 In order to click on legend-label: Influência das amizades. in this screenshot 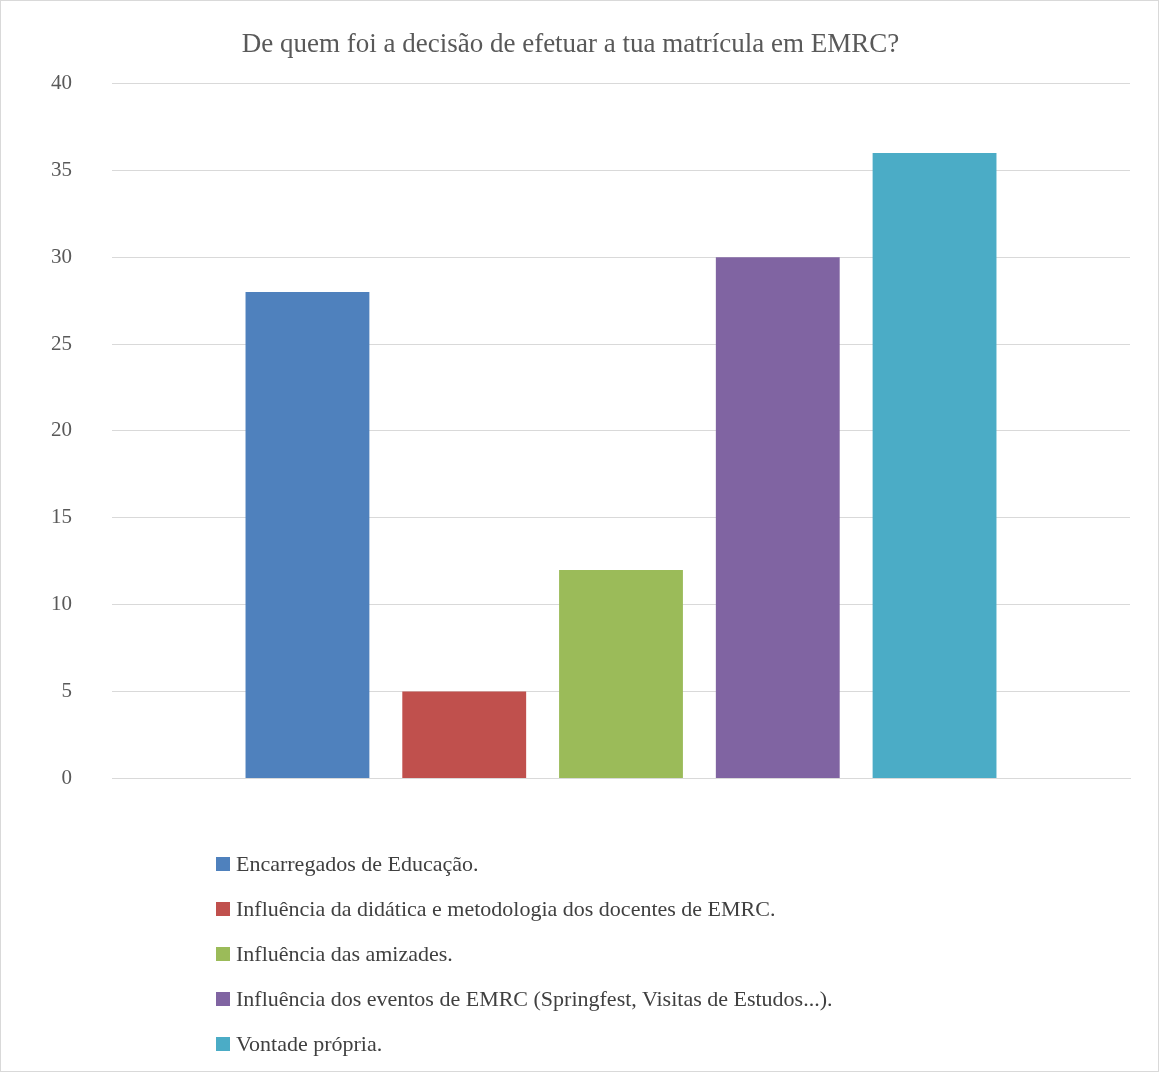, I will do `click(344, 953)`.